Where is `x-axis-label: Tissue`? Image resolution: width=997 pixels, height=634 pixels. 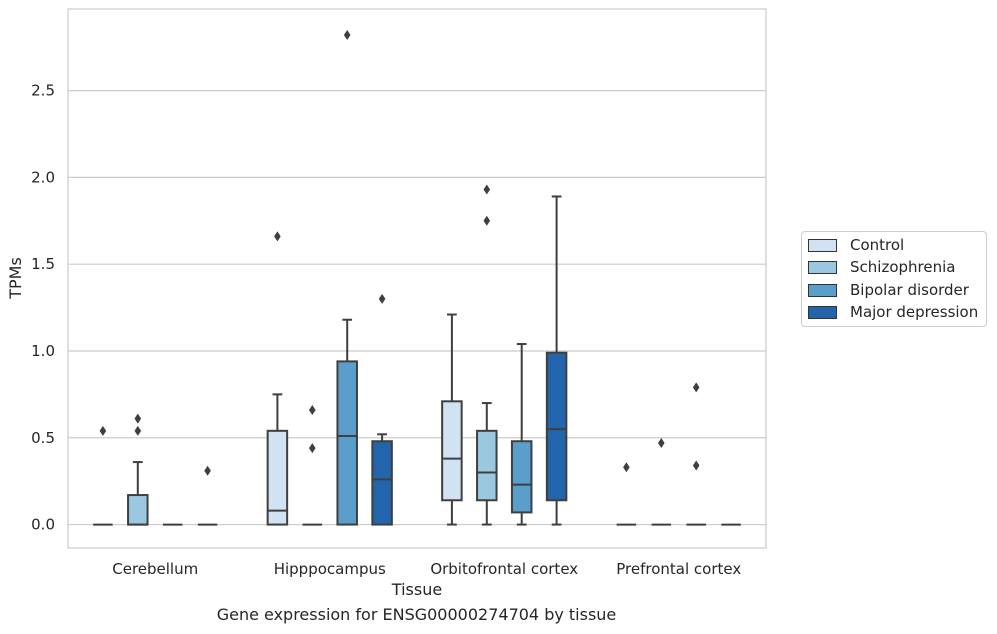 x-axis-label: Tissue is located at coordinates (416, 589).